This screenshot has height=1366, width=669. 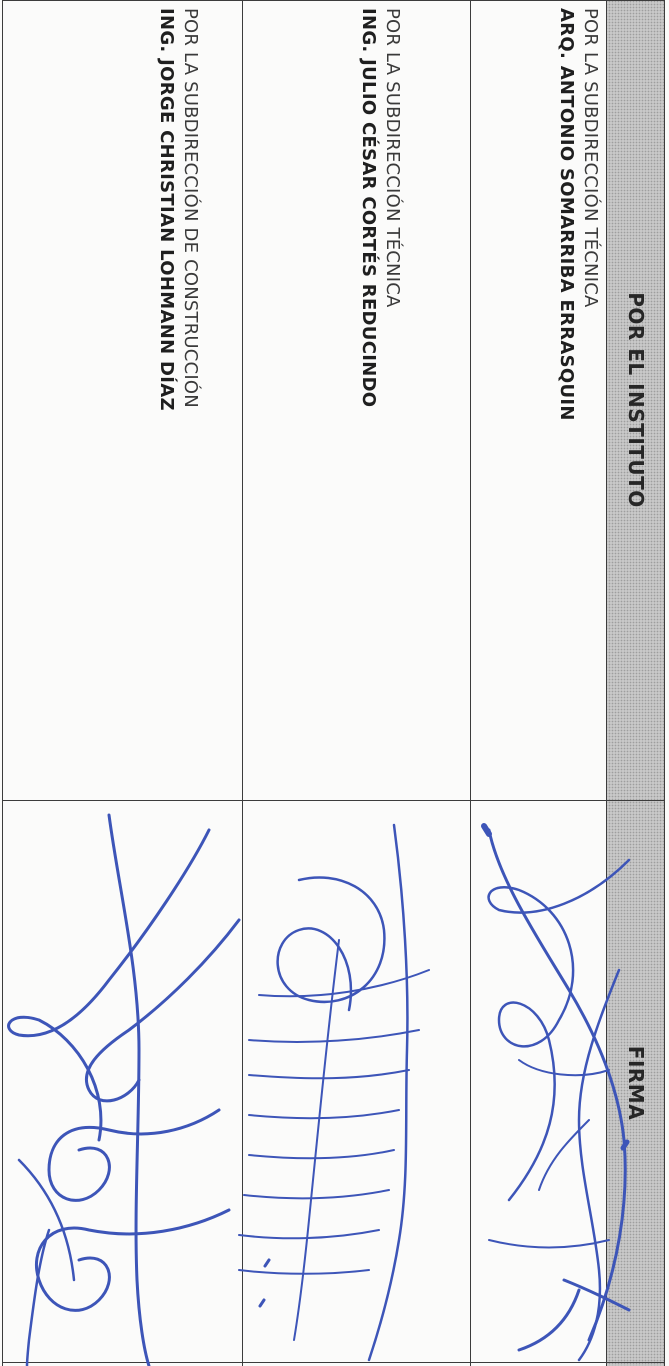 I want to click on row-name: ING. JORGE CHRISTIAN LOHMANN DÍAZ, so click(x=166, y=209).